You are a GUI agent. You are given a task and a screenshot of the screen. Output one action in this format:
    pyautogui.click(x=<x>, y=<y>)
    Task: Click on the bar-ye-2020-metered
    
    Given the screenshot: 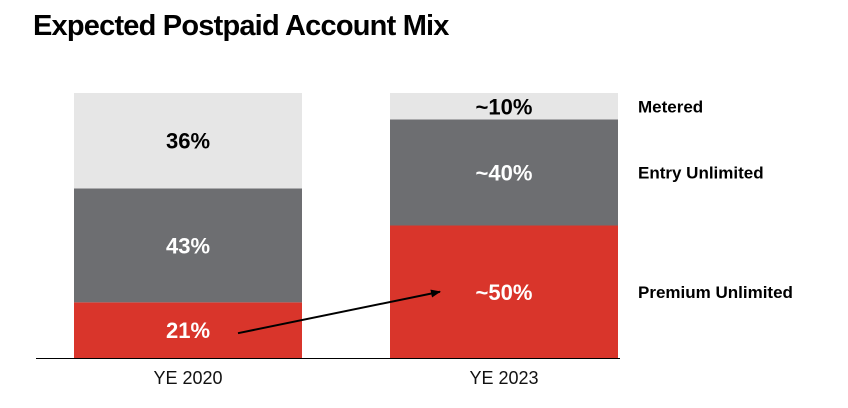 What is the action you would take?
    pyautogui.click(x=188, y=141)
    